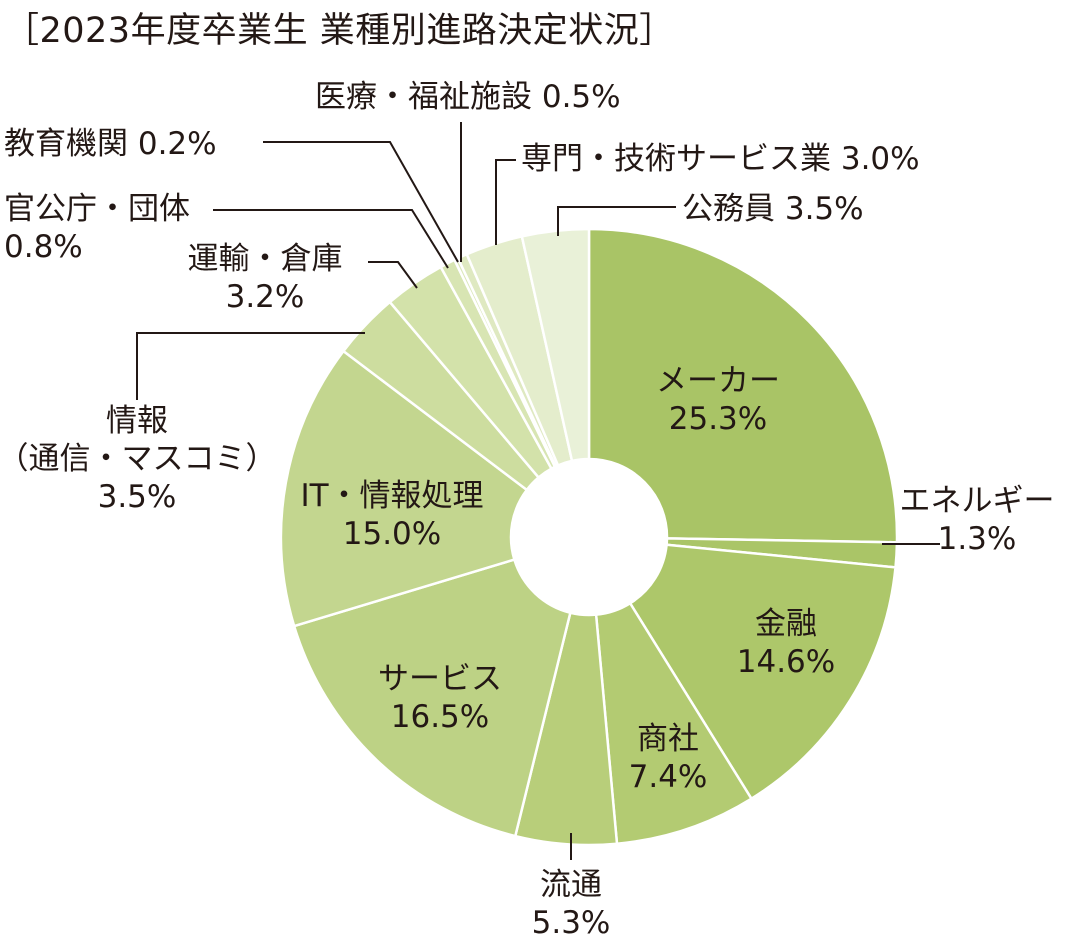  Describe the element at coordinates (97, 228) in the screenshot. I see `slice-label: 官公庁・団体 0.8%` at that location.